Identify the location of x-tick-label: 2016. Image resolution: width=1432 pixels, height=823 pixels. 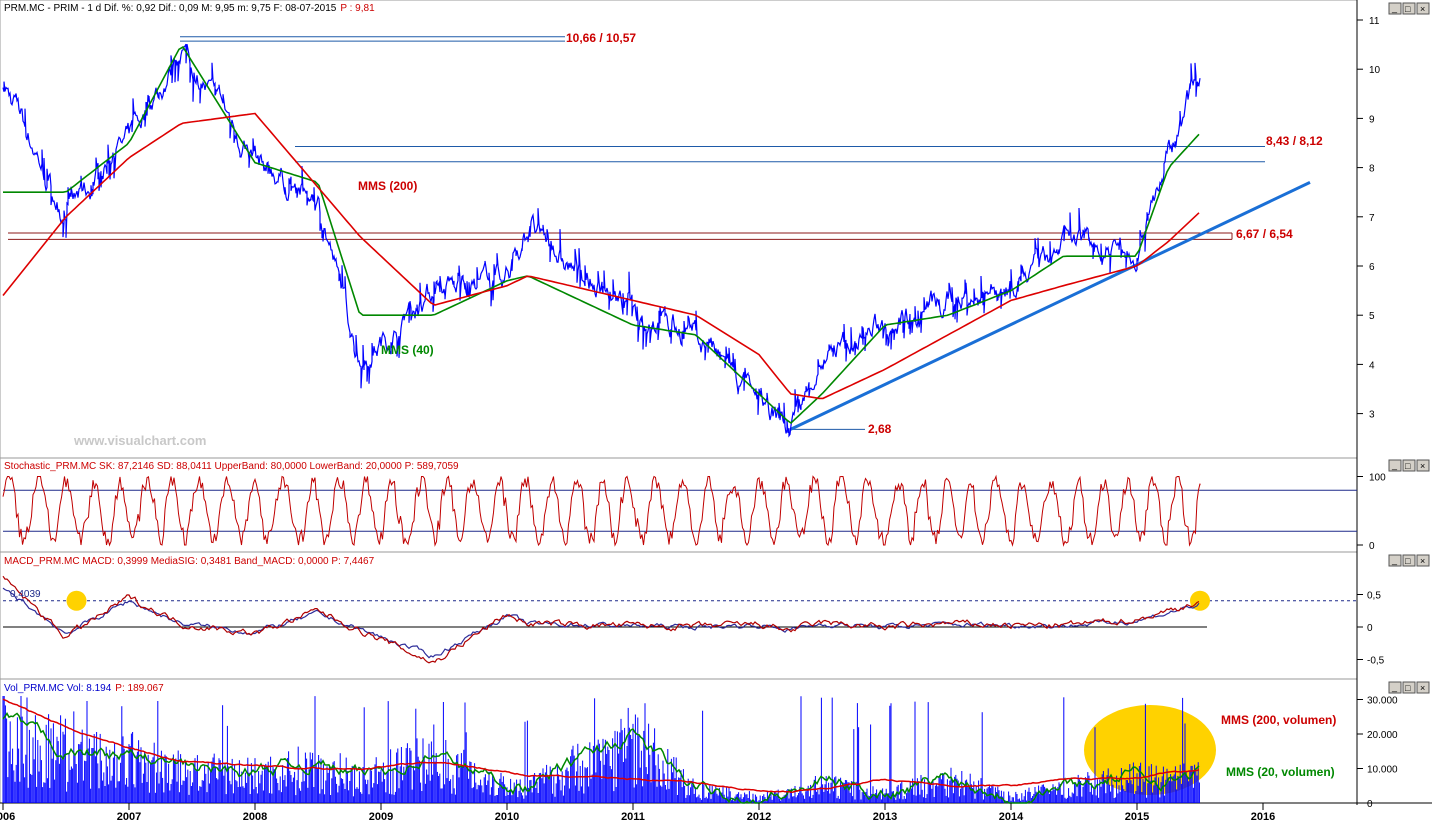
(1263, 817).